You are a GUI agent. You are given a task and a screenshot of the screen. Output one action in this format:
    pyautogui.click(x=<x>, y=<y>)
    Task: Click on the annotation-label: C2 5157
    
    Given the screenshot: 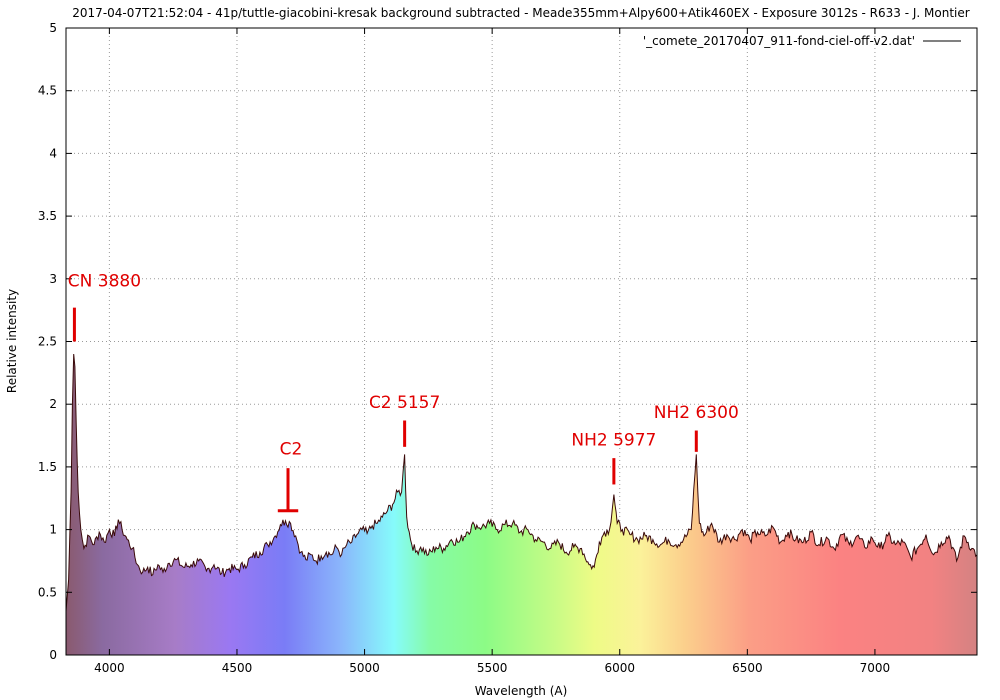 What is the action you would take?
    pyautogui.click(x=404, y=403)
    